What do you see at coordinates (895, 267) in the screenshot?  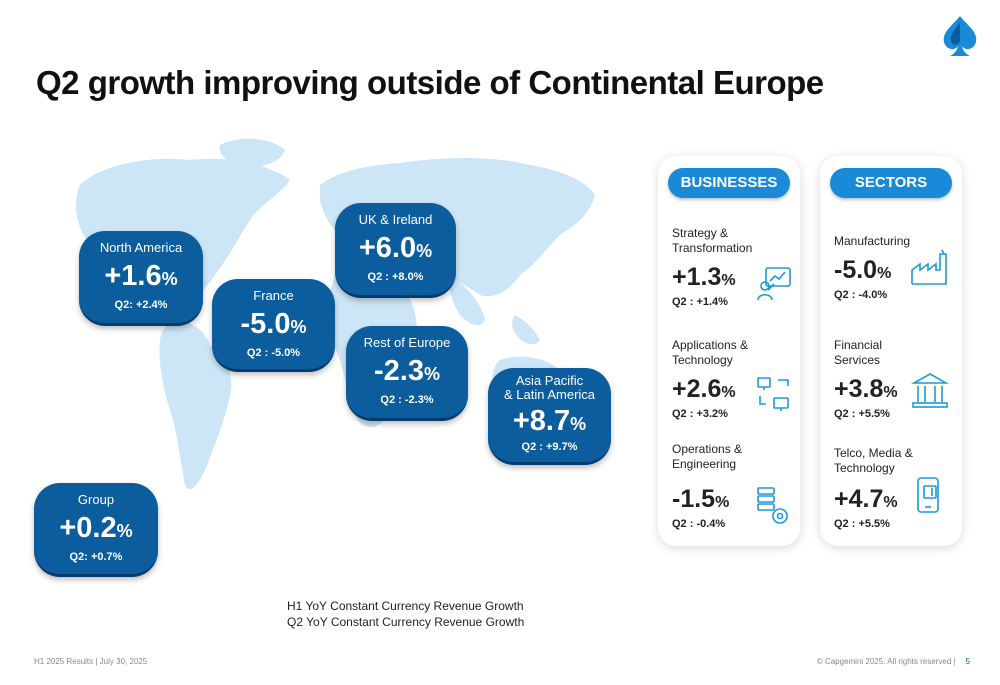 I see `sector-item: Manufacturing -5.0% Q2 : -4.0%` at bounding box center [895, 267].